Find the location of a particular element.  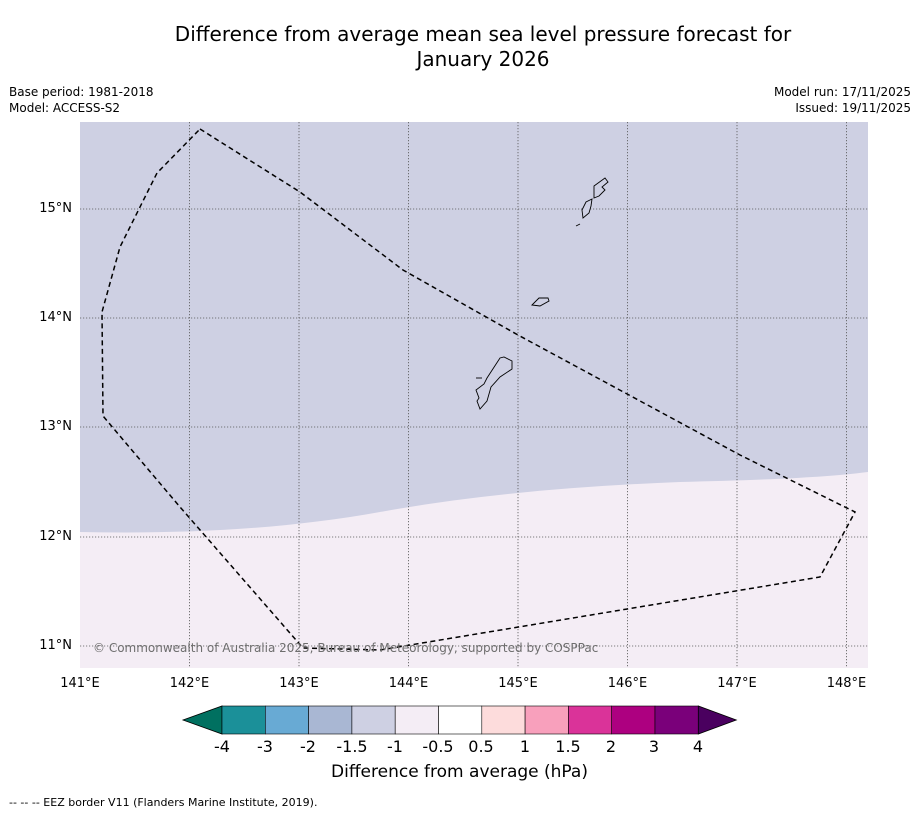

base-period: Base period: 1981-2018 is located at coordinates (81, 92).